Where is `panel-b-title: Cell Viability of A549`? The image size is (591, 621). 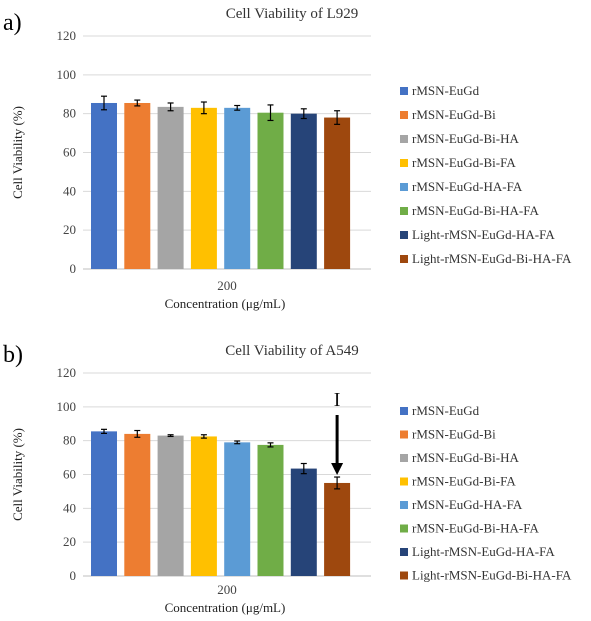
panel-b-title: Cell Viability of A549 is located at coordinates (291, 351).